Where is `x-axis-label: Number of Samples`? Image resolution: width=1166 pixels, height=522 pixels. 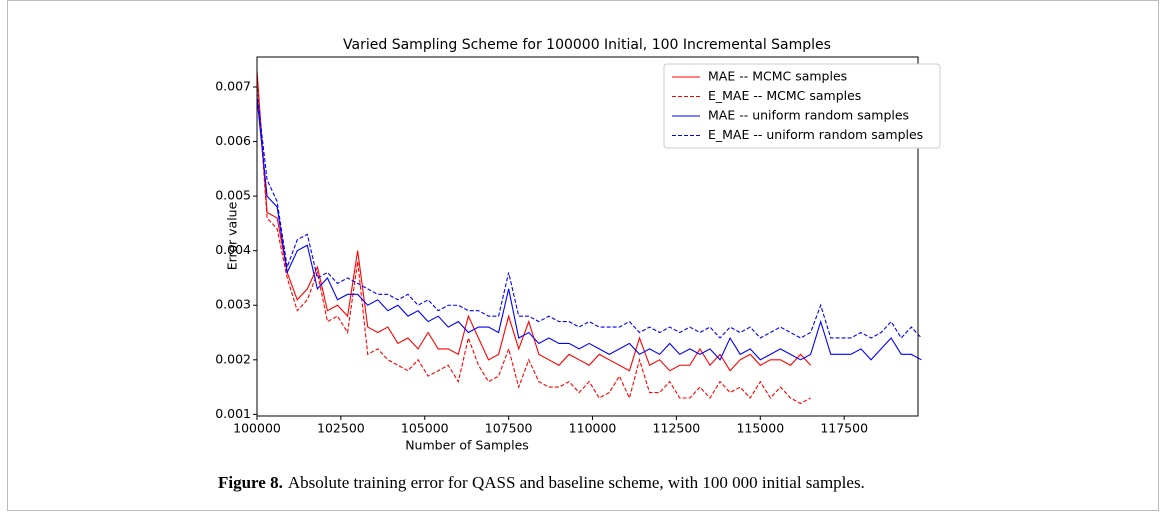
x-axis-label: Number of Samples is located at coordinates (467, 445).